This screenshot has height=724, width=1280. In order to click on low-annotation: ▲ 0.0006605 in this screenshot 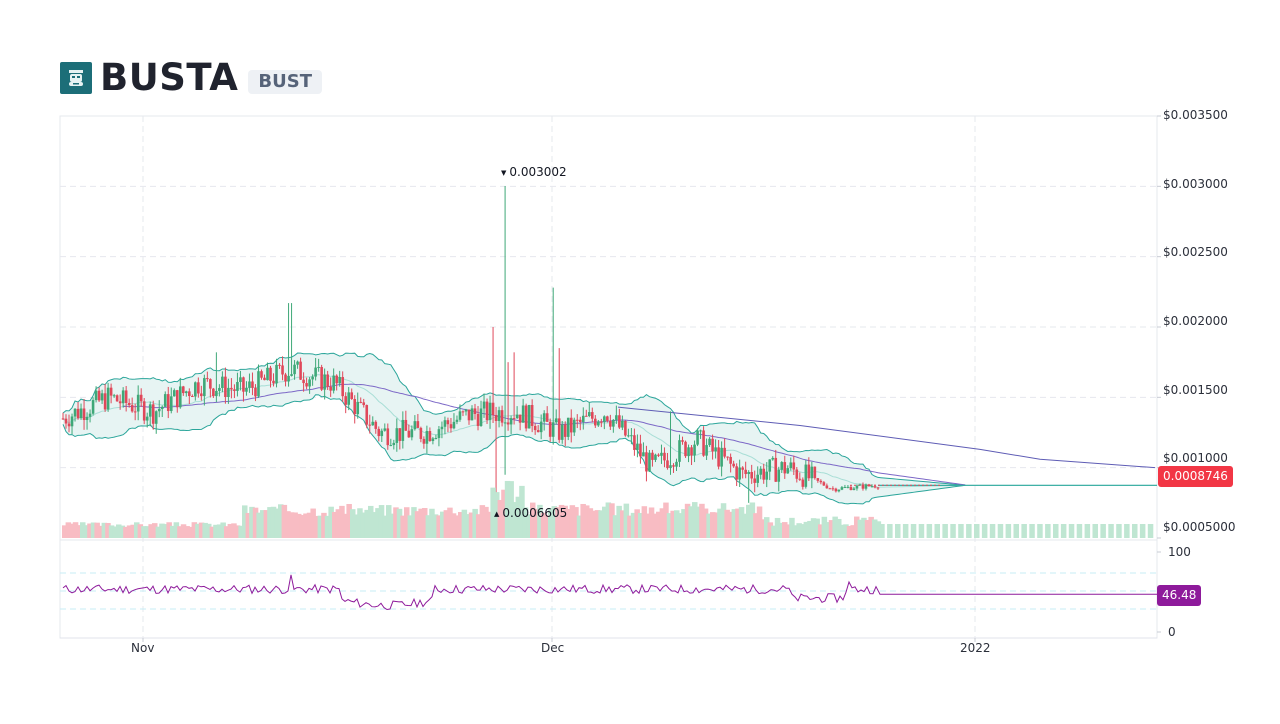, I will do `click(530, 513)`.